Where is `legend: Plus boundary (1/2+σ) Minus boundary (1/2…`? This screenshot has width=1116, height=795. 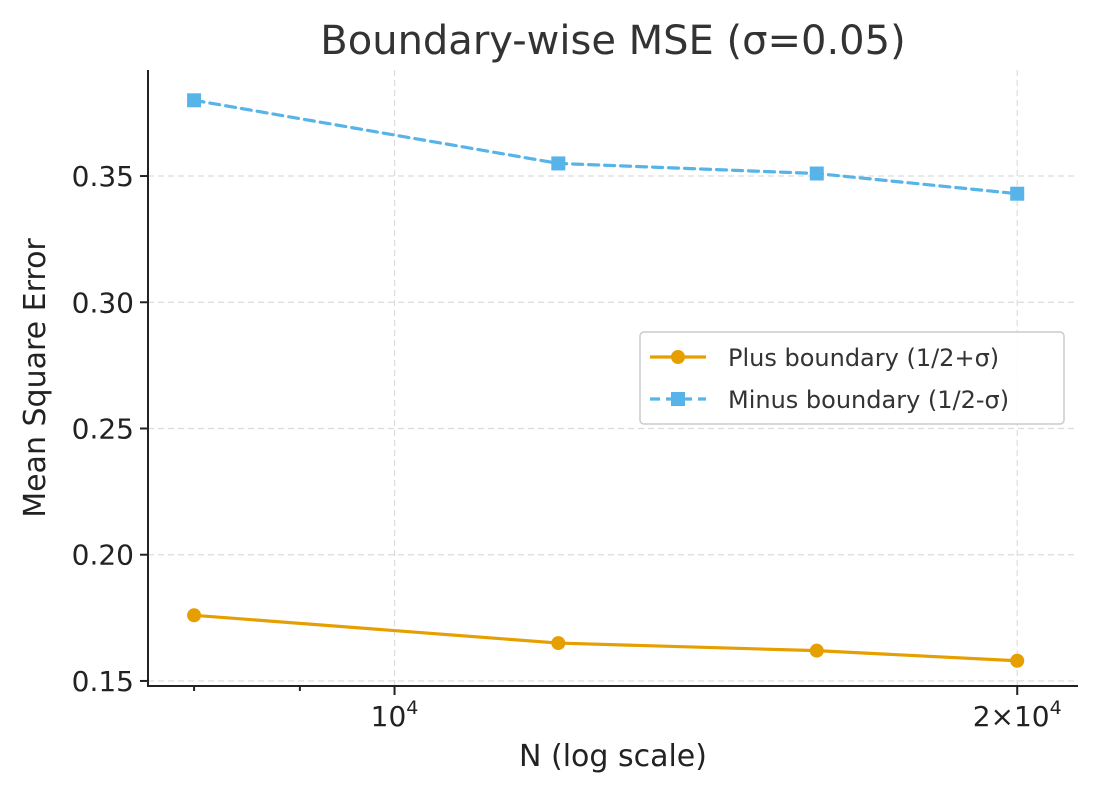
legend: Plus boundary (1/2+σ) Minus boundary (1/2… is located at coordinates (852, 378).